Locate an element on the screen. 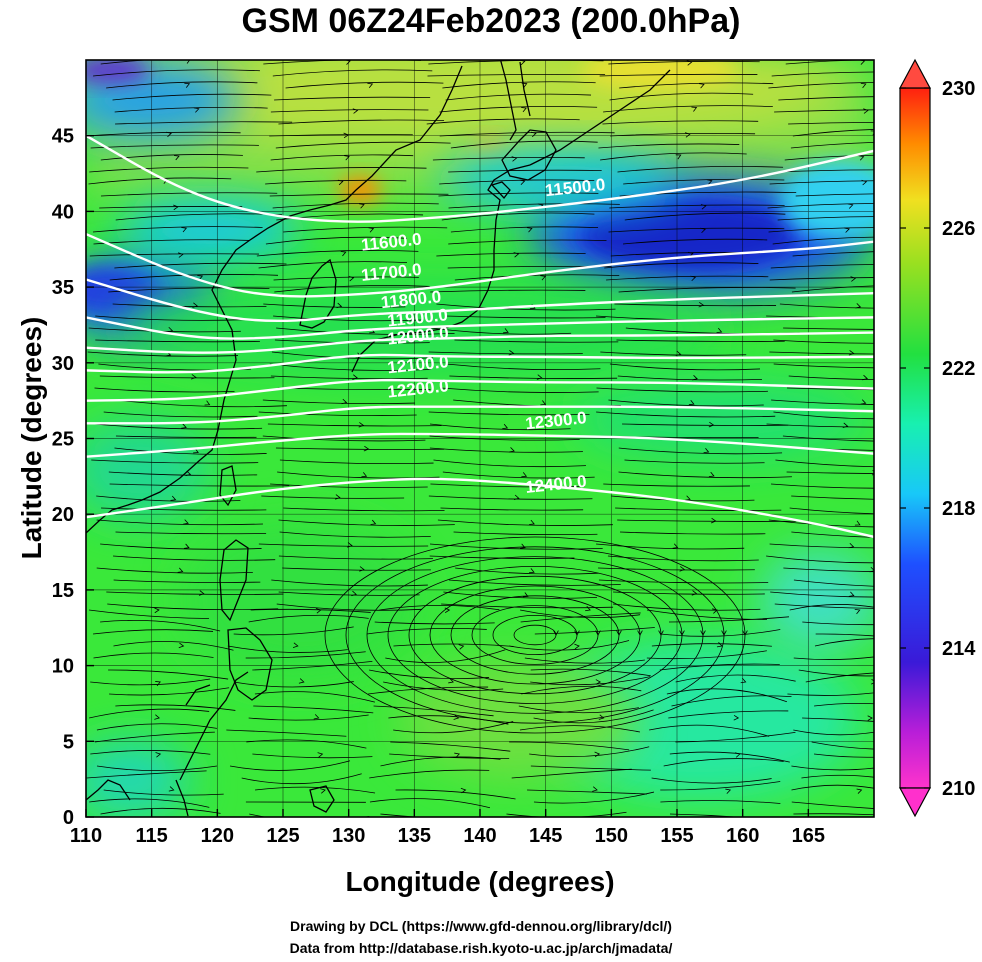  x-tick-label: 130 is located at coordinates (348, 836).